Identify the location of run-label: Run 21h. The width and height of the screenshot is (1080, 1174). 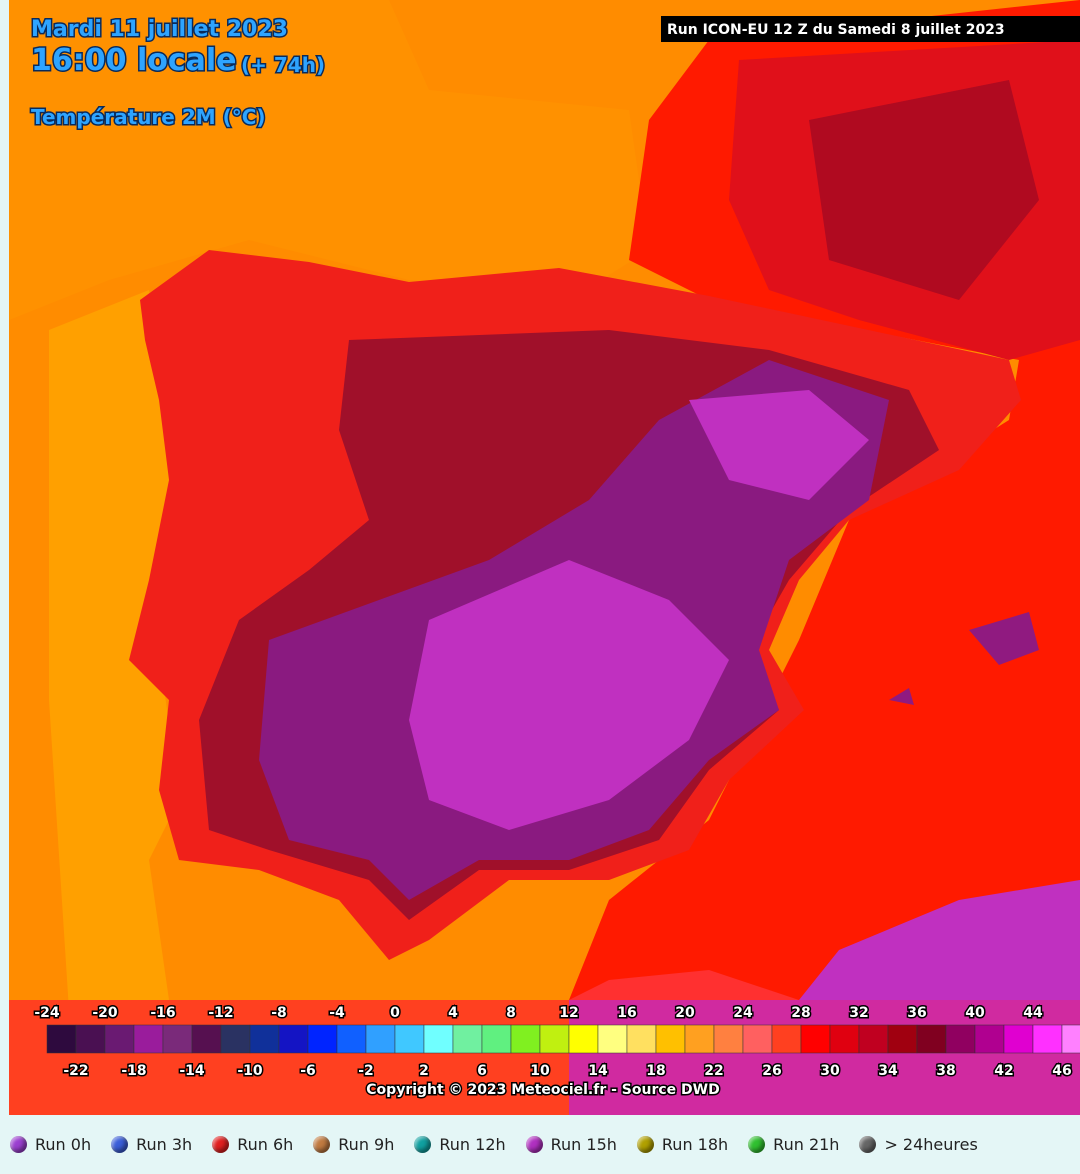
(806, 1144).